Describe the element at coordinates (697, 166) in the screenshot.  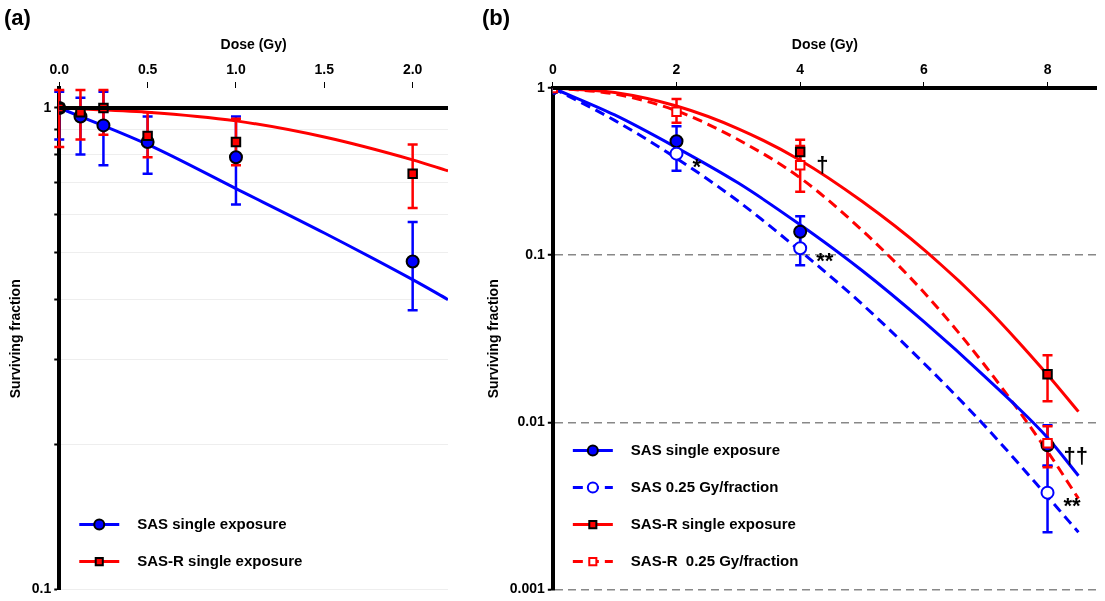
I see `annotation: *` at that location.